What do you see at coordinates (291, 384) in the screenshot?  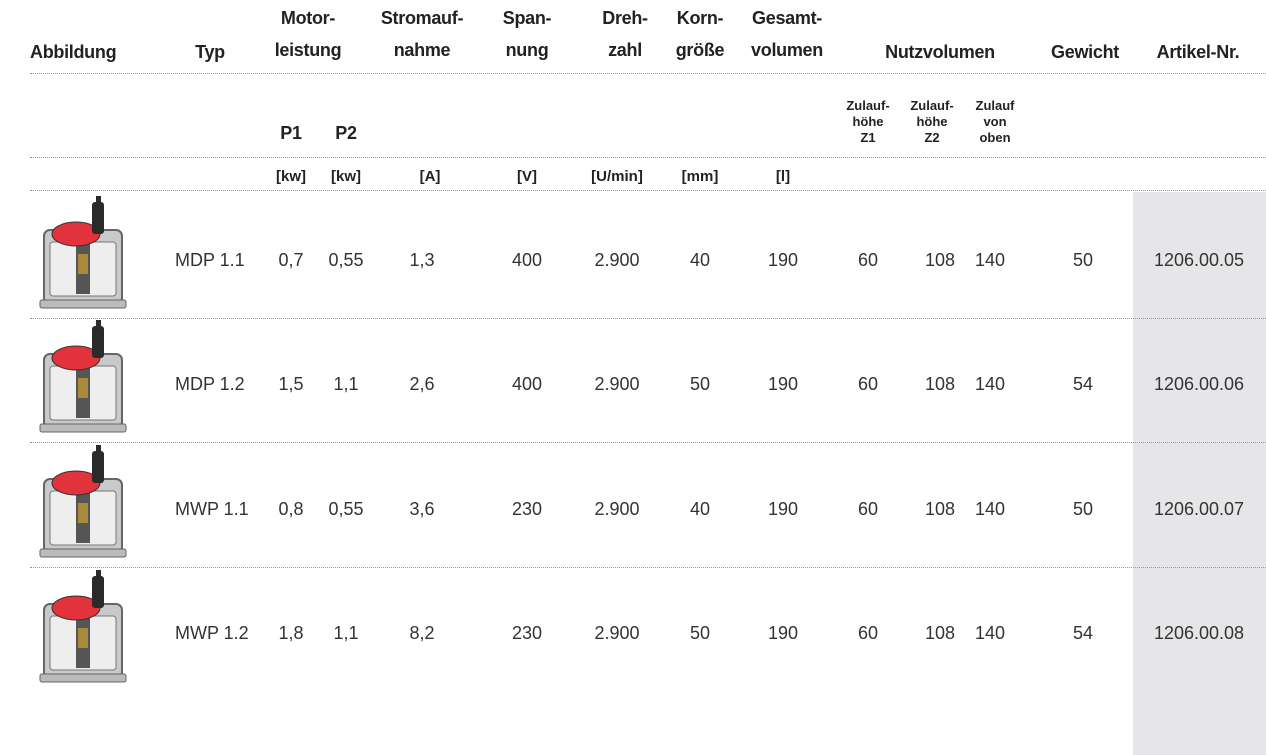 I see `cell: 1,5` at bounding box center [291, 384].